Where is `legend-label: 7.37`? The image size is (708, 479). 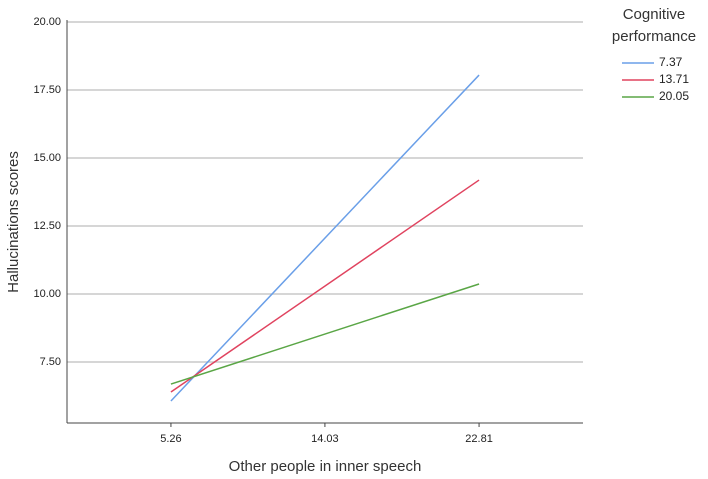 legend-label: 7.37 is located at coordinates (671, 62).